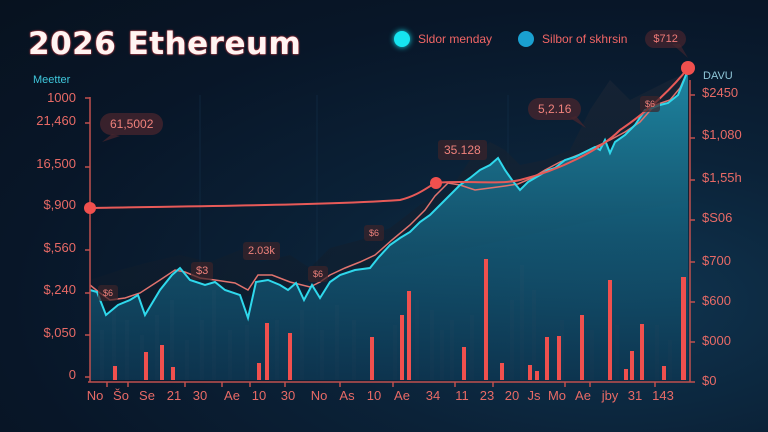 The image size is (768, 432). Describe the element at coordinates (487, 395) in the screenshot. I see `x-axis-tick: 23` at that location.